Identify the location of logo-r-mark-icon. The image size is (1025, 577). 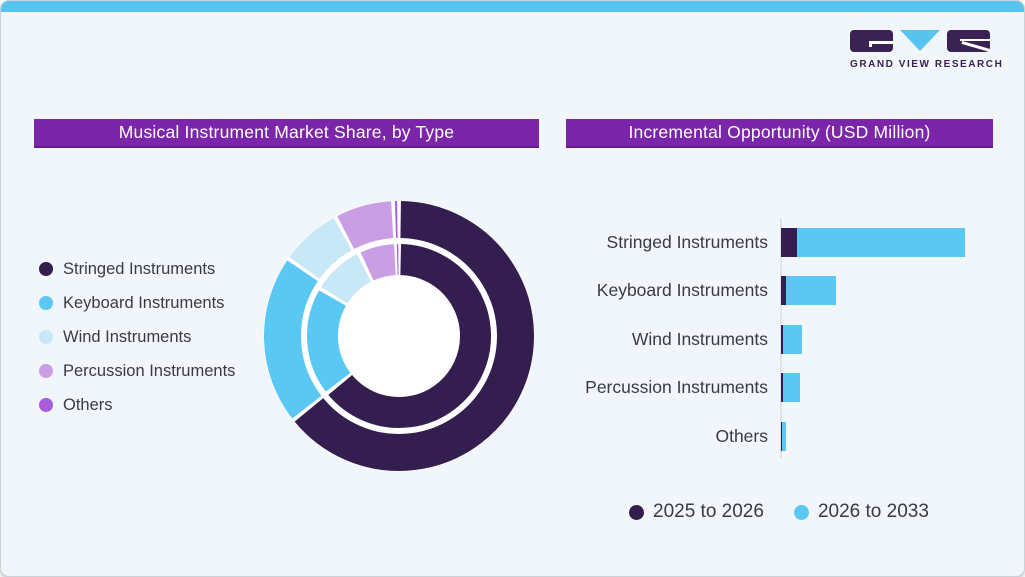
(968, 41).